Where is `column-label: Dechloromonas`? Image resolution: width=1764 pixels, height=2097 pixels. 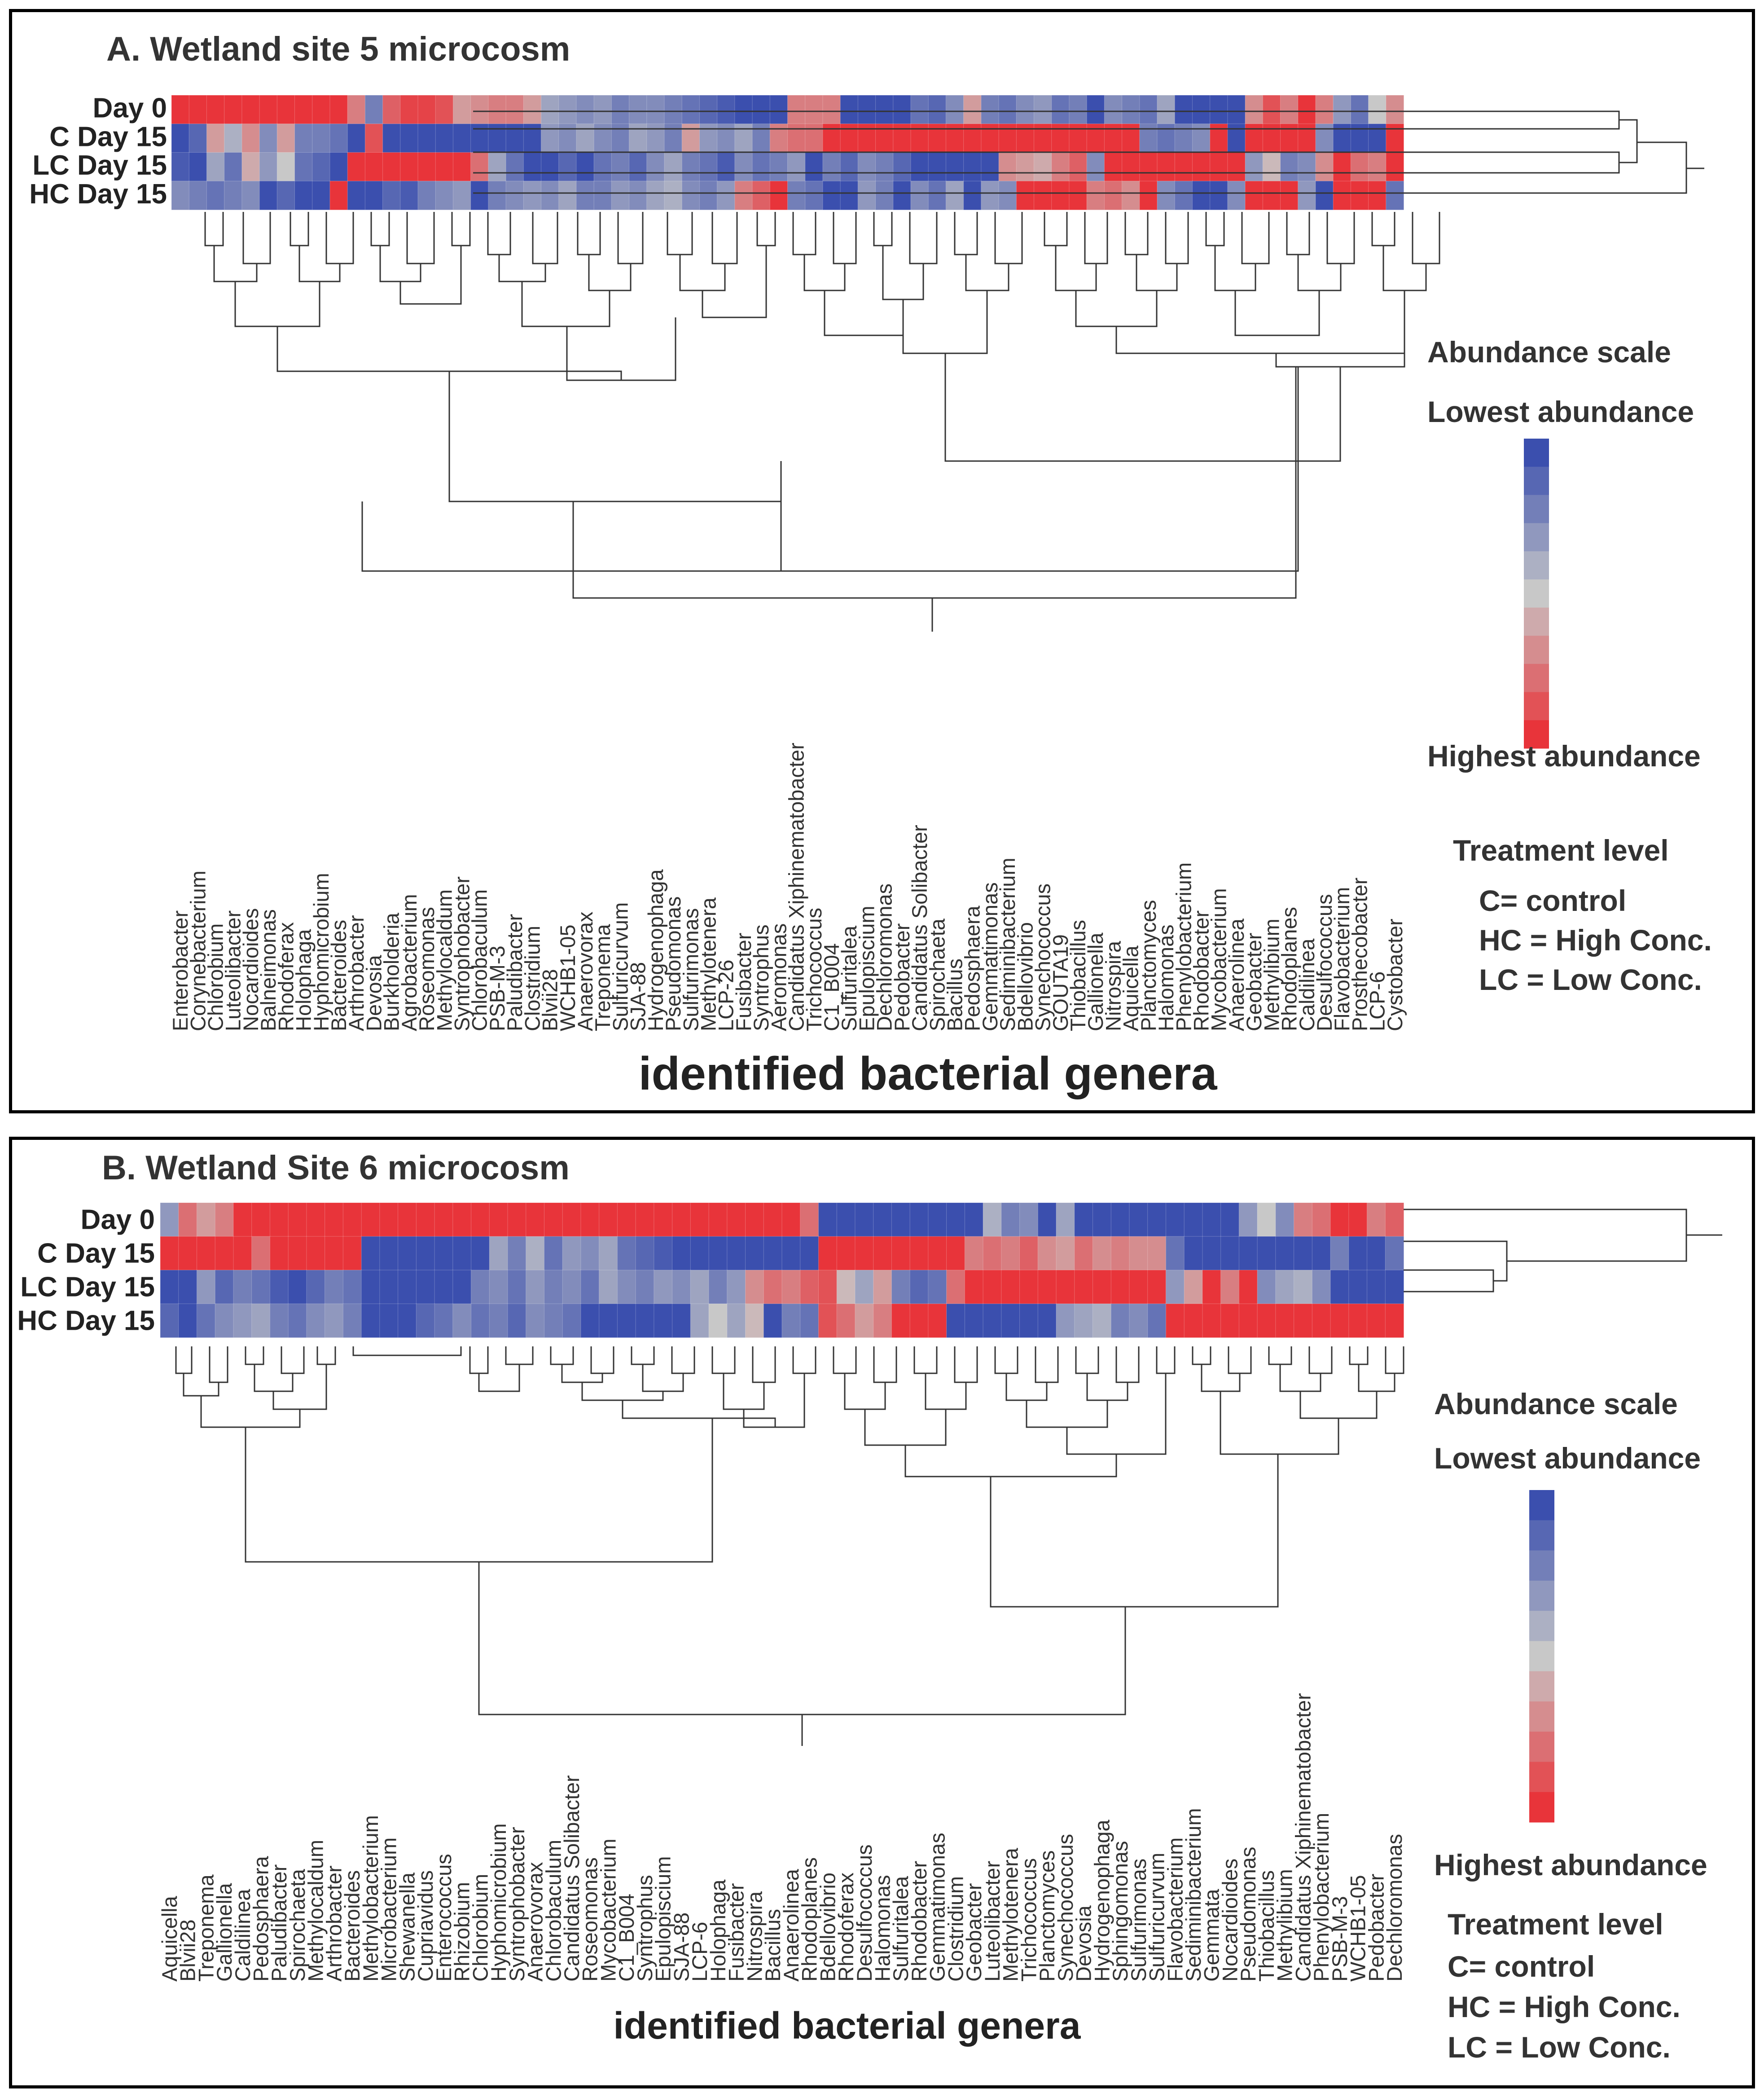 column-label: Dechloromonas is located at coordinates (1394, 1908).